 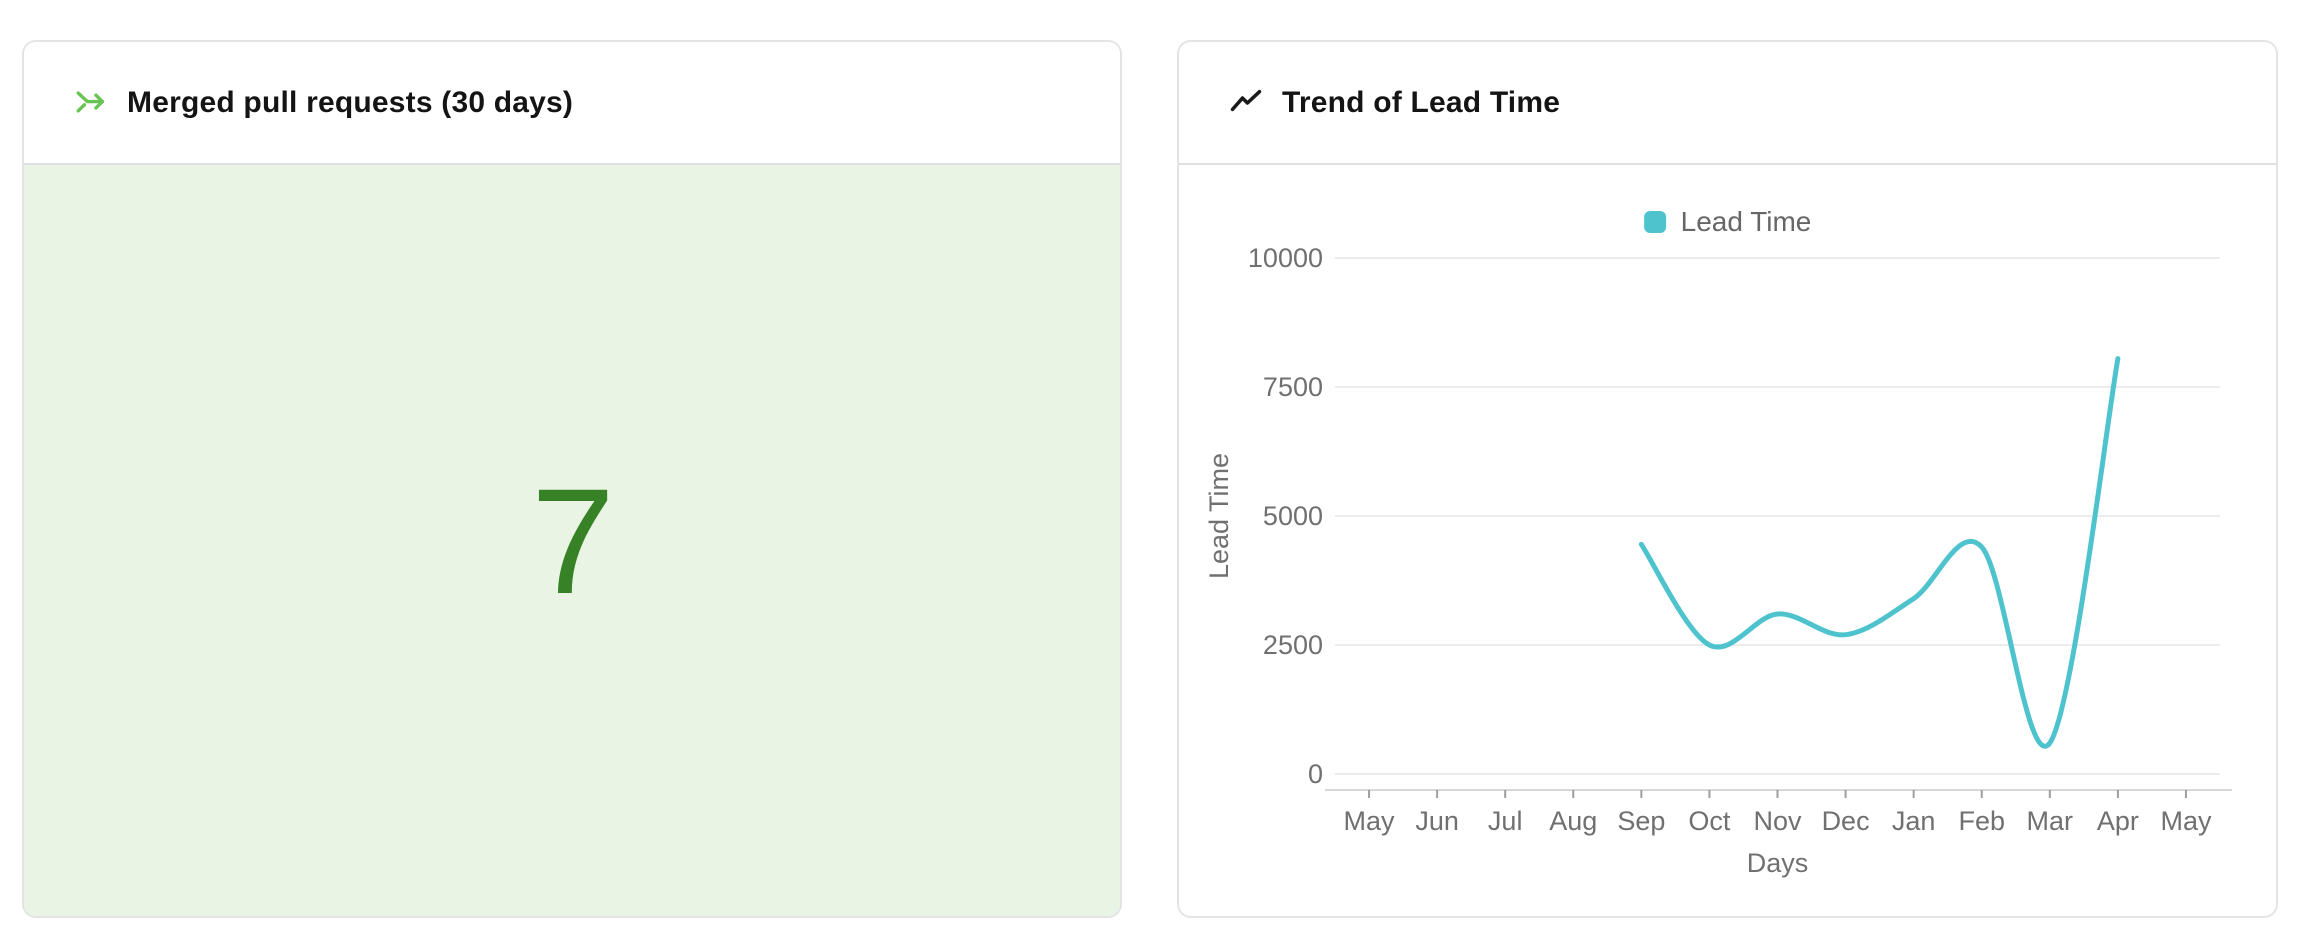 I want to click on svg-text: Apr, so click(x=2118, y=821).